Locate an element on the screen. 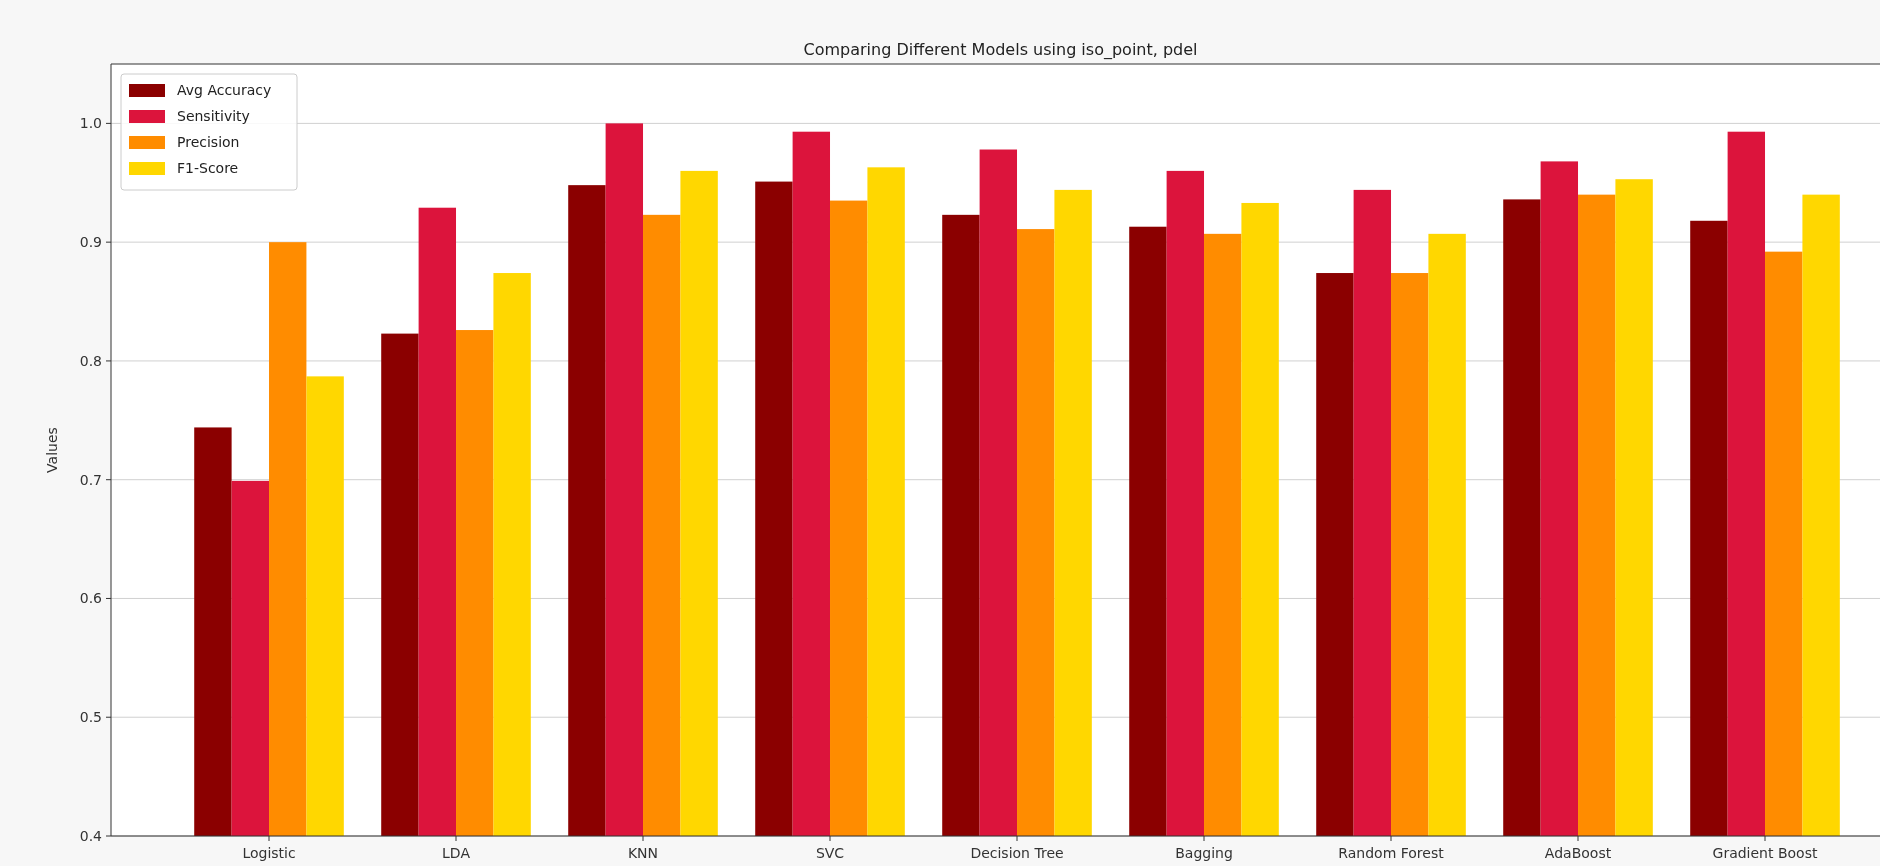  chart-title: Comparing Different Models using iso_point, pdel is located at coordinates (1000, 50).